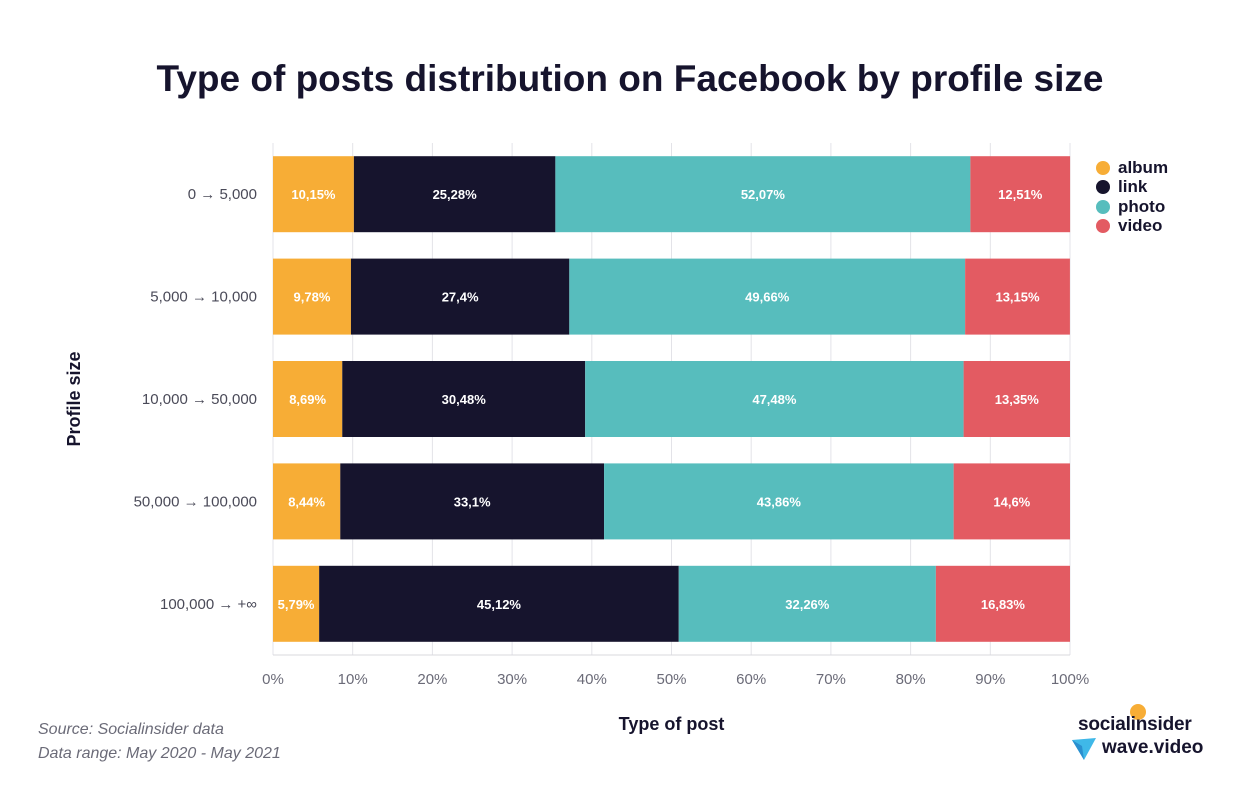  Describe the element at coordinates (671, 679) in the screenshot. I see `x-tick-label: 50%` at that location.